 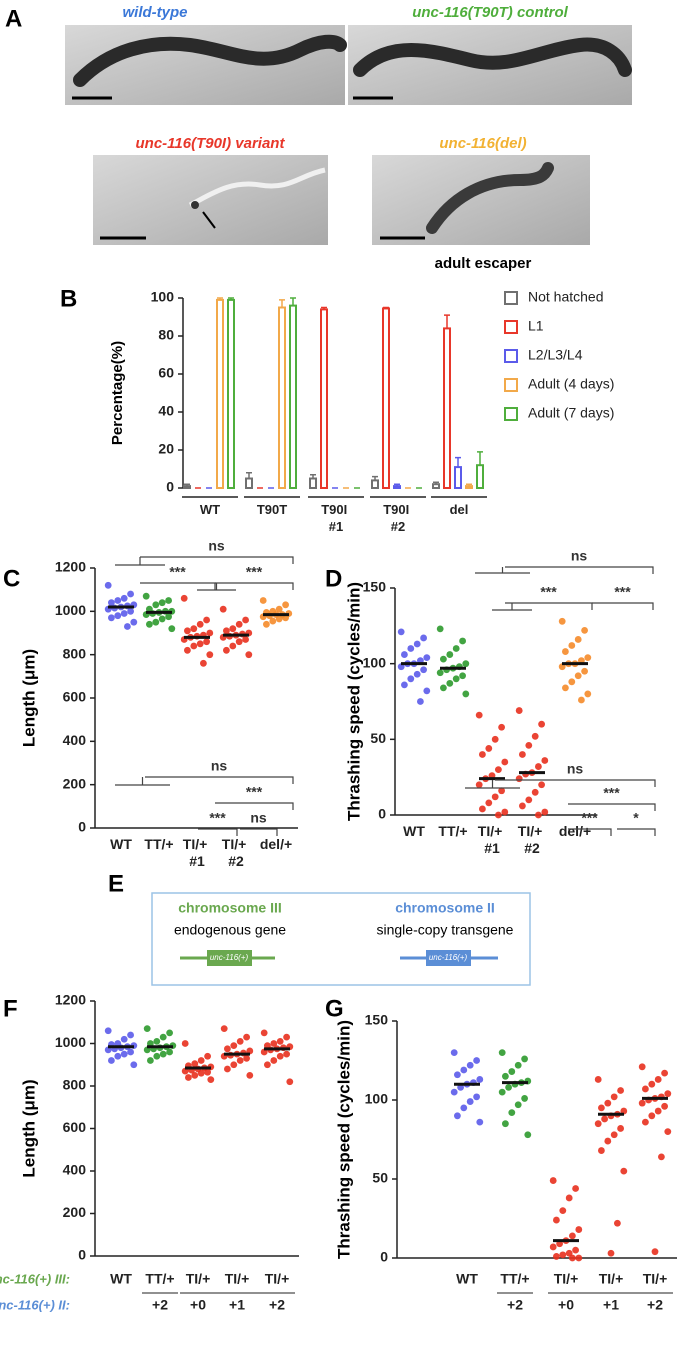 What do you see at coordinates (210, 509) in the screenshot?
I see `x-tick-label: WT` at bounding box center [210, 509].